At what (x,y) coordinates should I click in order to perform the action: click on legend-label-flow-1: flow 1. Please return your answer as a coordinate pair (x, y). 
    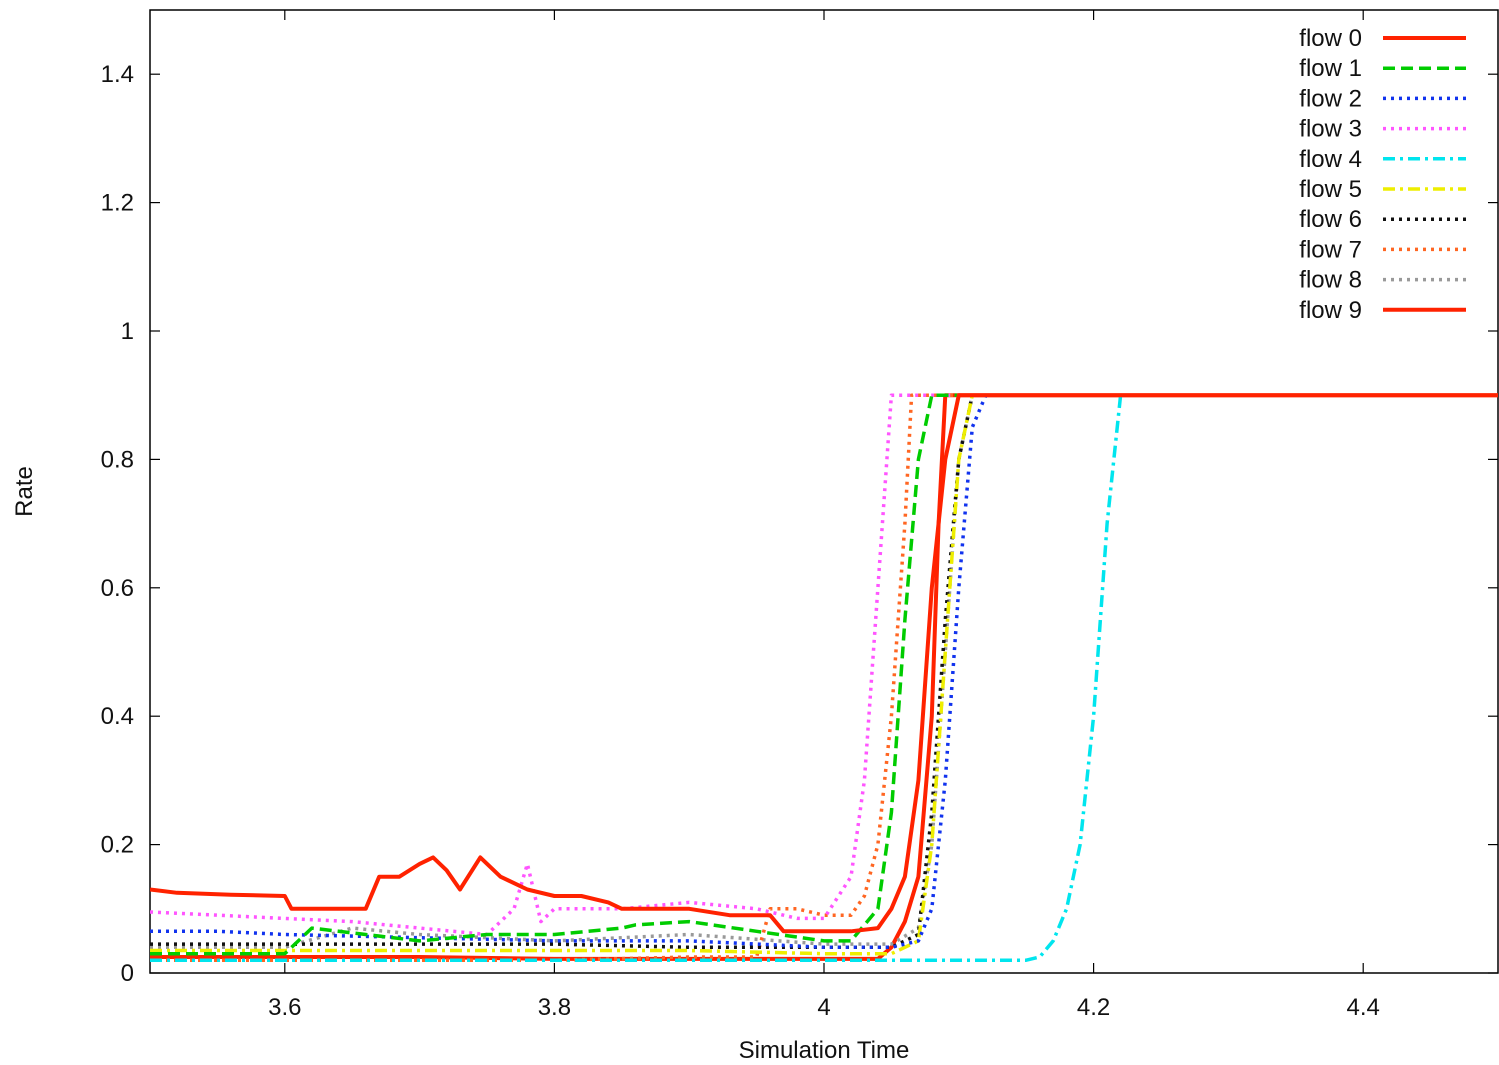
    Looking at the image, I should click on (1330, 68).